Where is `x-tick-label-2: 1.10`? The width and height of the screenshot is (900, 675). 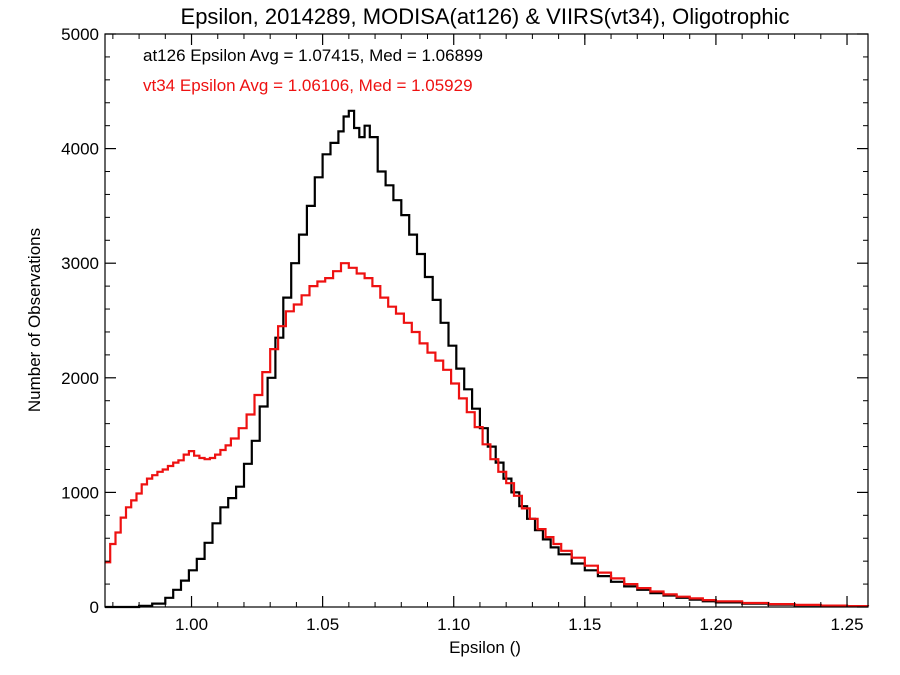 x-tick-label-2: 1.10 is located at coordinates (453, 624).